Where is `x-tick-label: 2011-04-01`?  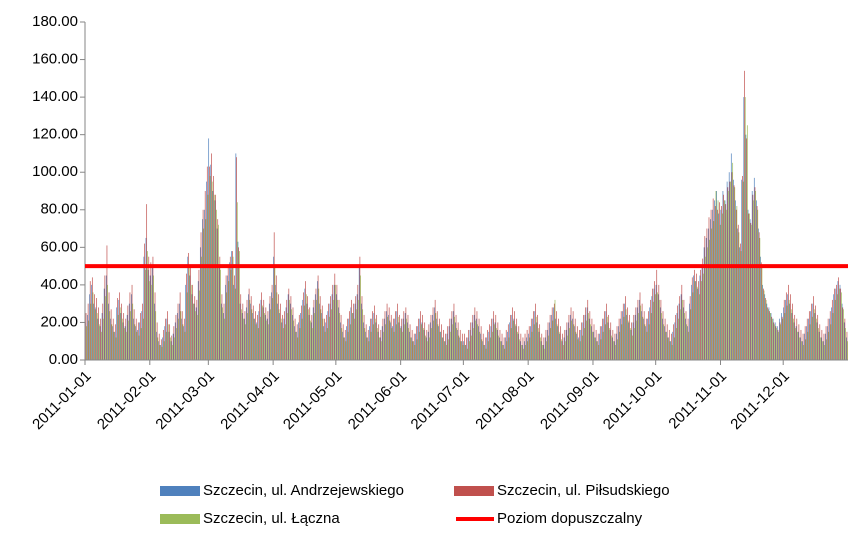
x-tick-label: 2011-04-01 is located at coordinates (249, 400).